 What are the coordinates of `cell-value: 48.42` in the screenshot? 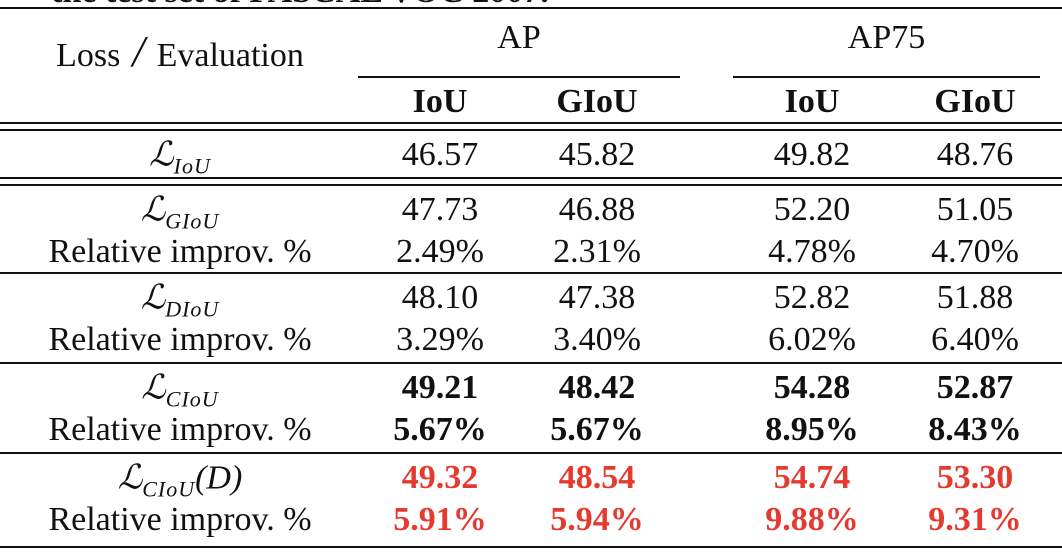 It's located at (597, 387).